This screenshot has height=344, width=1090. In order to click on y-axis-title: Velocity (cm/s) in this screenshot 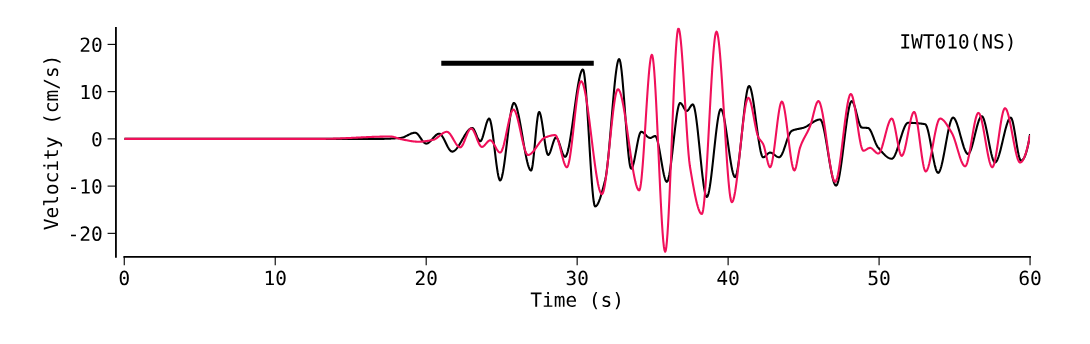, I will do `click(53, 144)`.